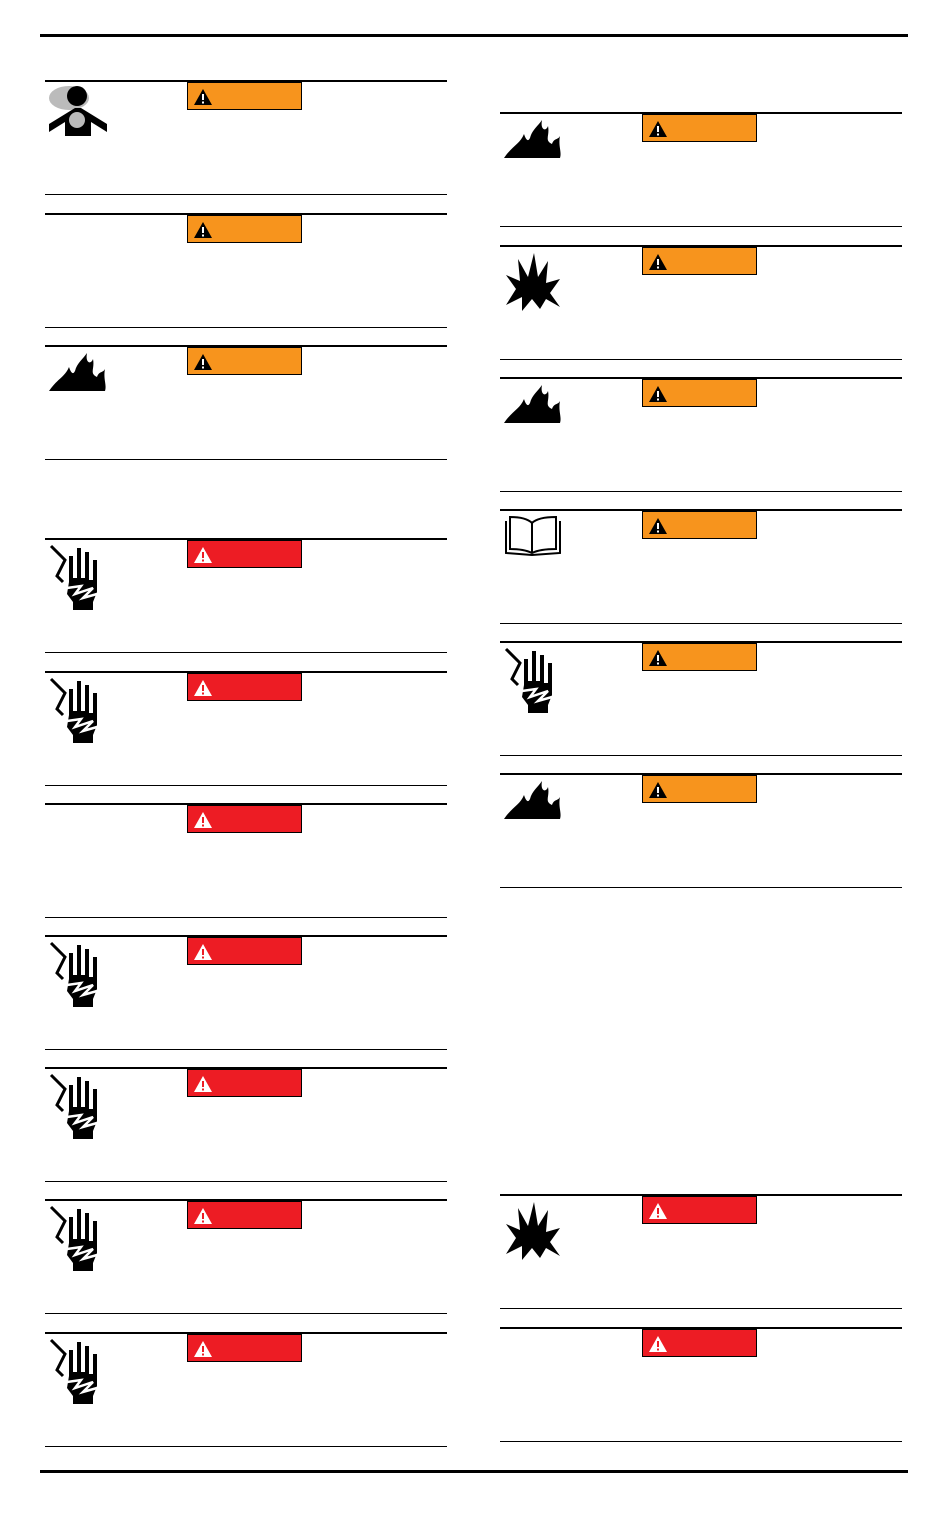 The width and height of the screenshot is (950, 1525). Describe the element at coordinates (474, 35) in the screenshot. I see `page-top-rule` at that location.